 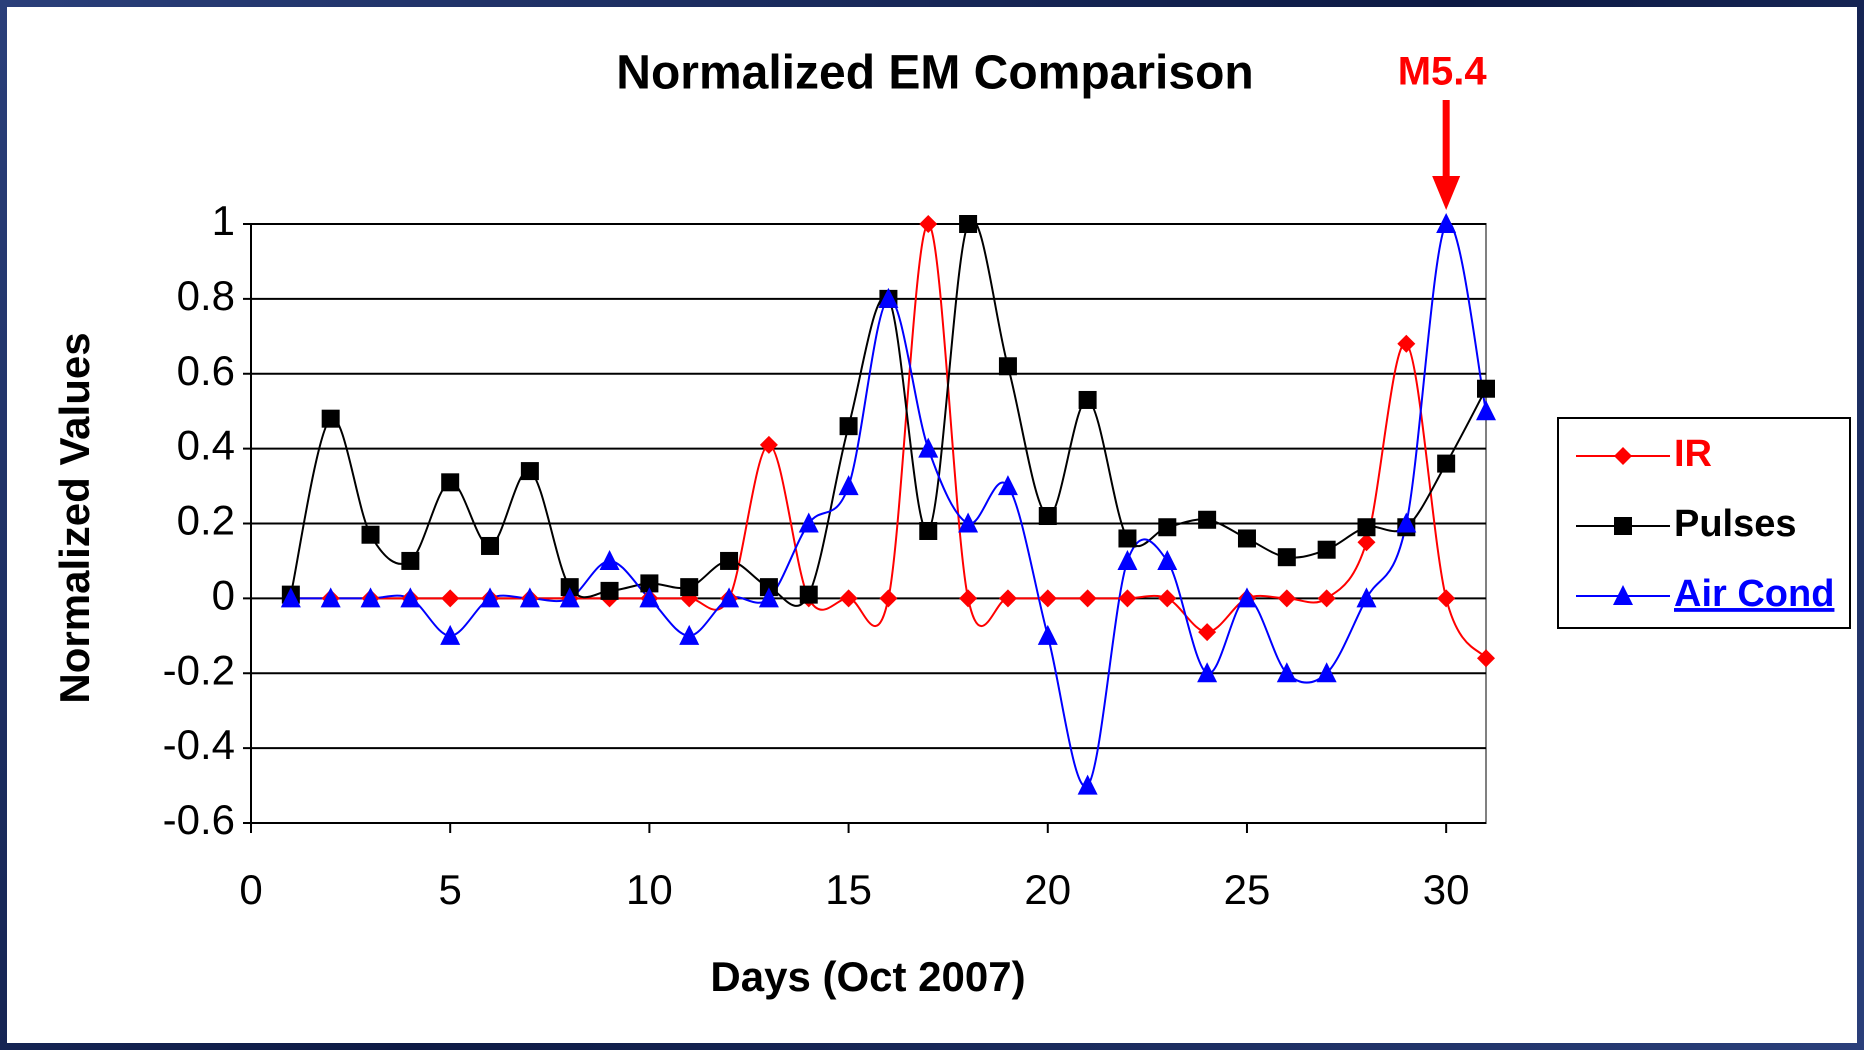 What do you see at coordinates (1693, 454) in the screenshot?
I see `legend-label: IR` at bounding box center [1693, 454].